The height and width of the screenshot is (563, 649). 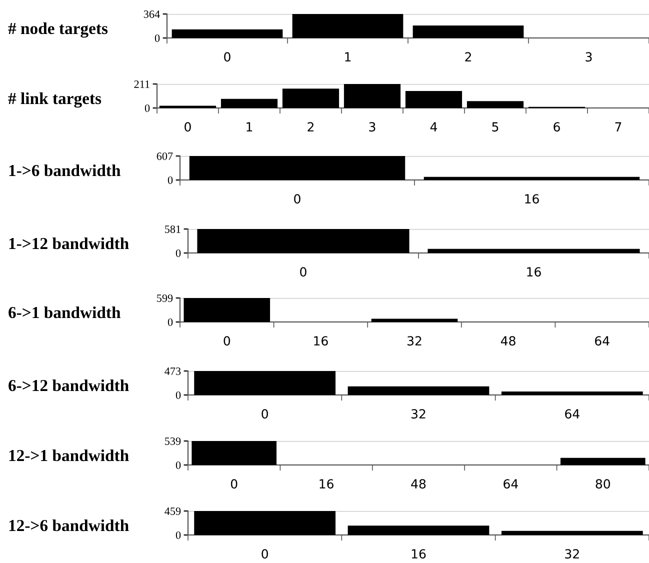 What do you see at coordinates (64, 312) in the screenshot?
I see `chart-title: 6->1 bandwidth` at bounding box center [64, 312].